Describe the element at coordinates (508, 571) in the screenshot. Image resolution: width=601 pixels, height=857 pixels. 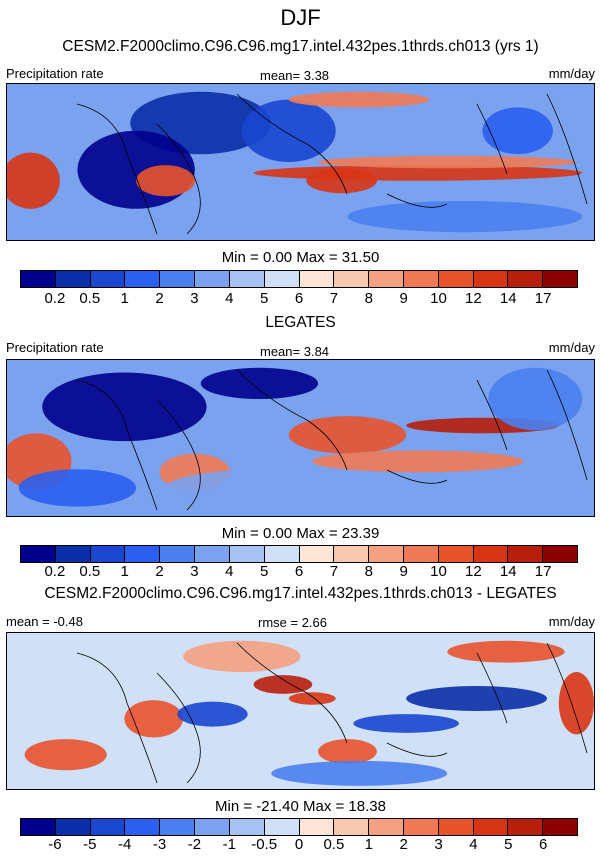
I see `colorbar-tick-label: 14` at that location.